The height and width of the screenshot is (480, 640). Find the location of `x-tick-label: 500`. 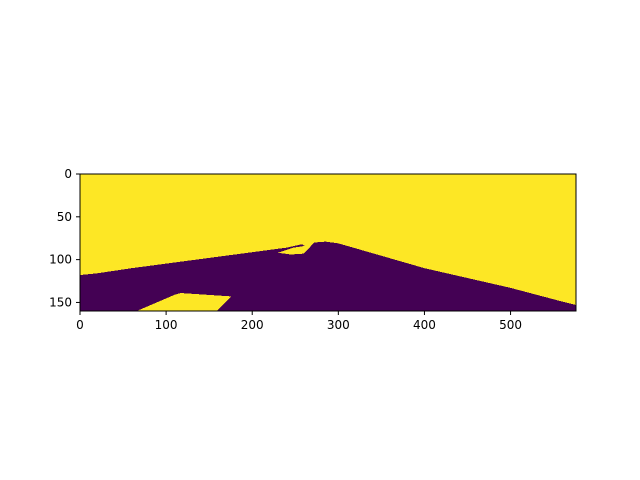

x-tick-label: 500 is located at coordinates (510, 325).